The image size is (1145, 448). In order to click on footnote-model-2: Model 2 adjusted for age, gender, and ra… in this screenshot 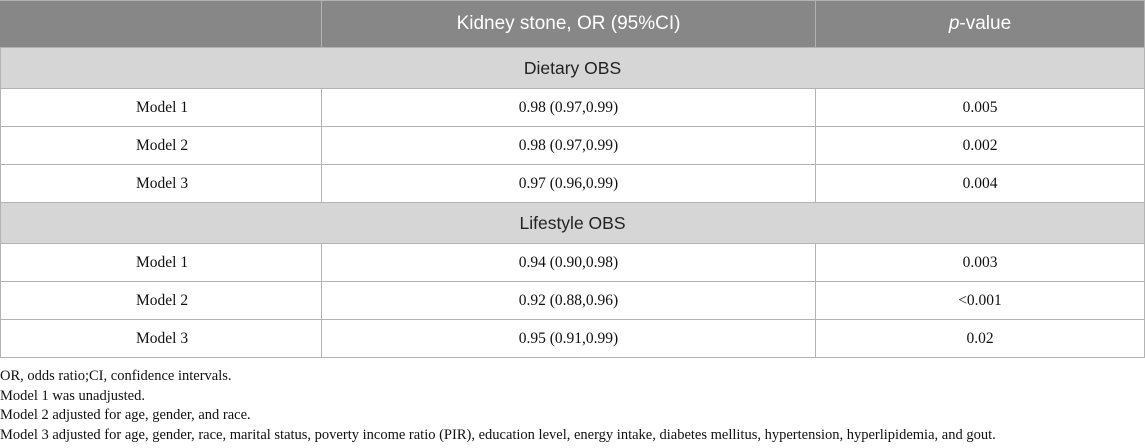, I will do `click(125, 415)`.